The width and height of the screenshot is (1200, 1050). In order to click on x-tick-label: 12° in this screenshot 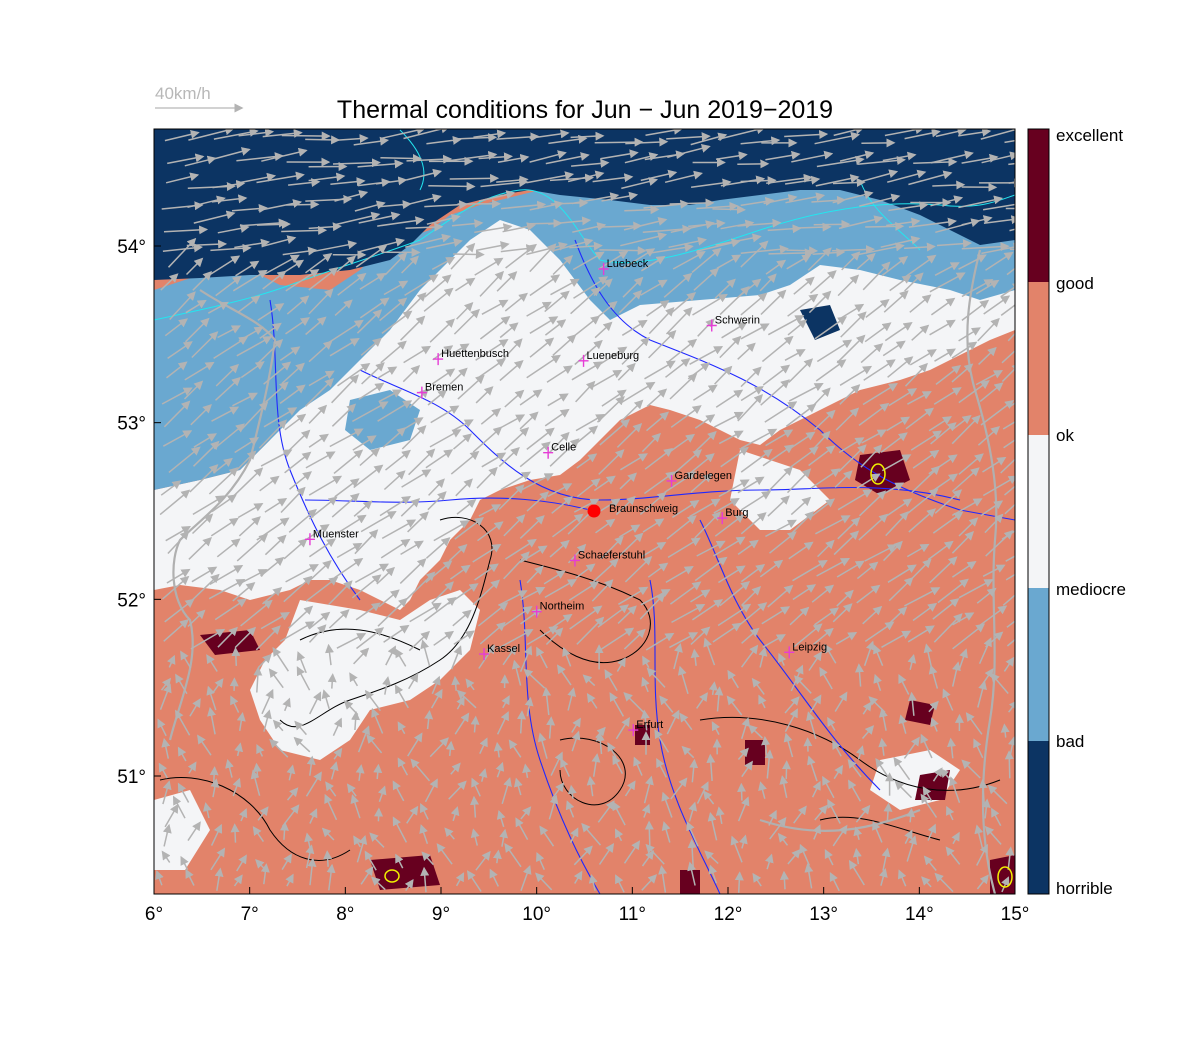, I will do `click(728, 914)`.